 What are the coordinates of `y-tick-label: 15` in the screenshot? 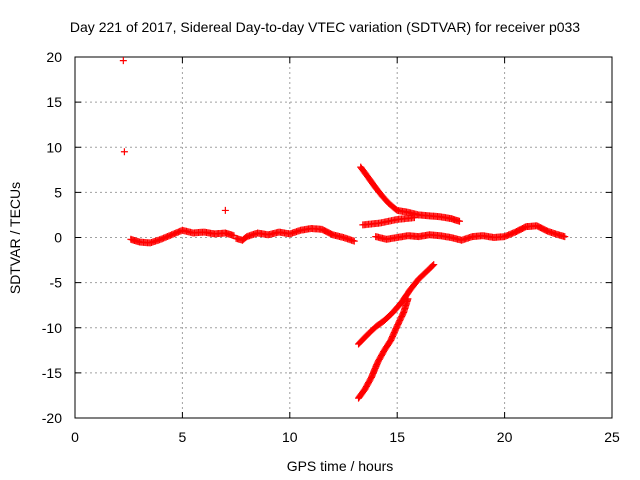 It's located at (54, 102).